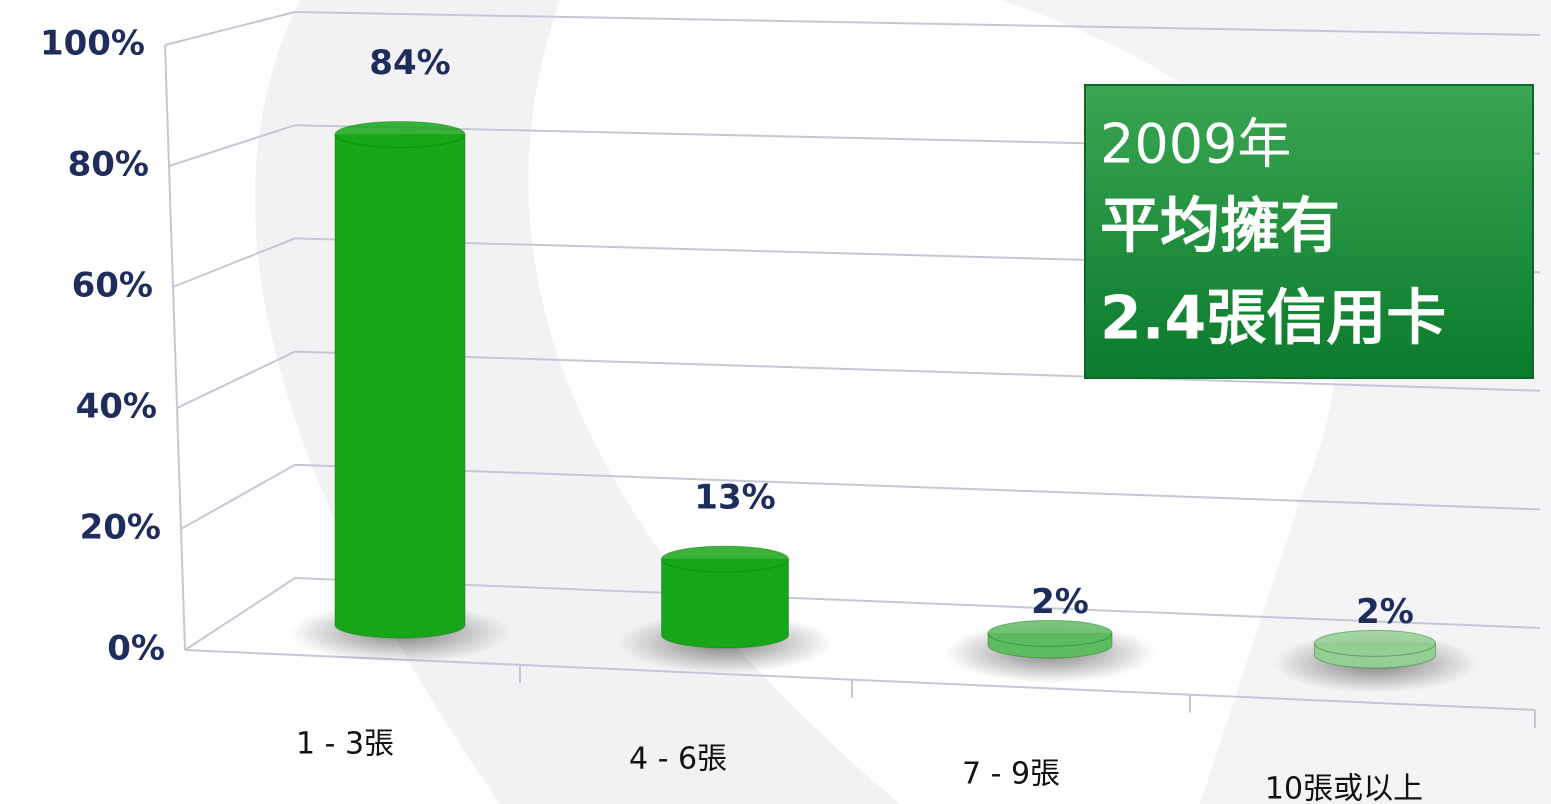  Describe the element at coordinates (345, 744) in the screenshot. I see `x-tick-label: 1 - 3張` at that location.